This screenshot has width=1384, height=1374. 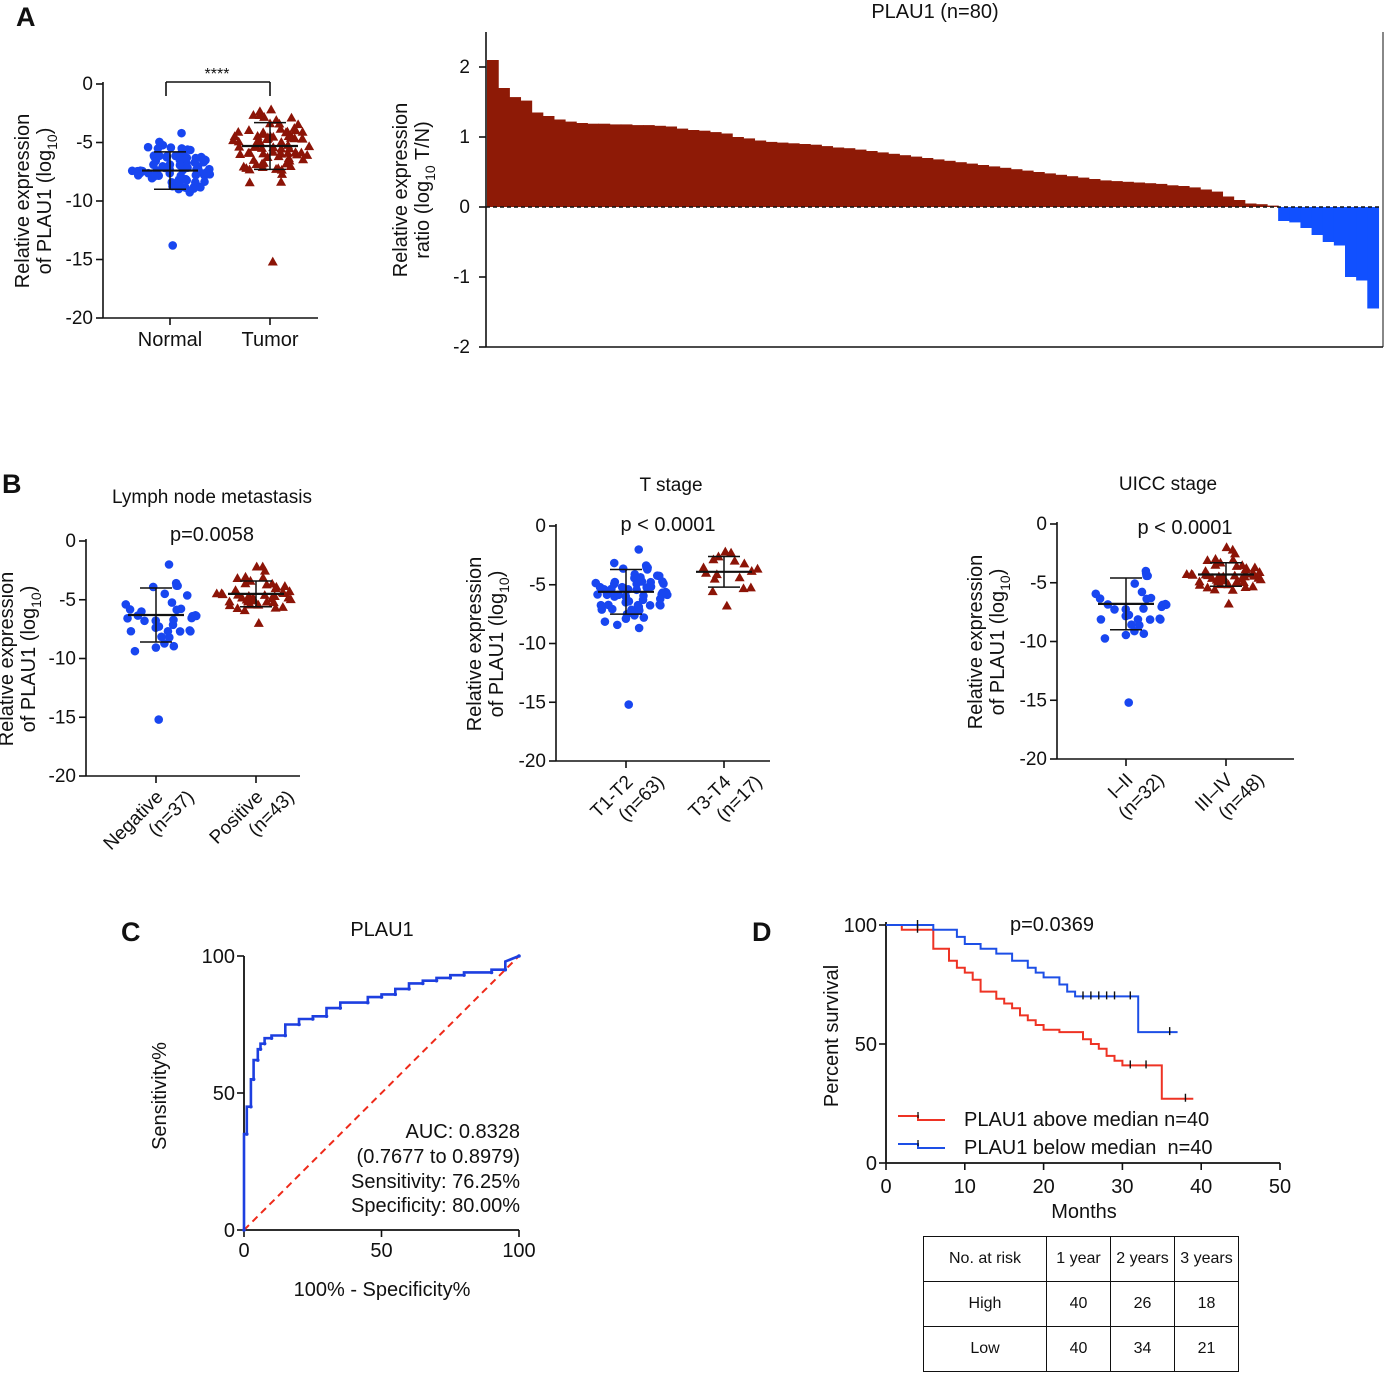 I want to click on roc-annotation: (0.7677 to 0.8979), so click(x=438, y=1157).